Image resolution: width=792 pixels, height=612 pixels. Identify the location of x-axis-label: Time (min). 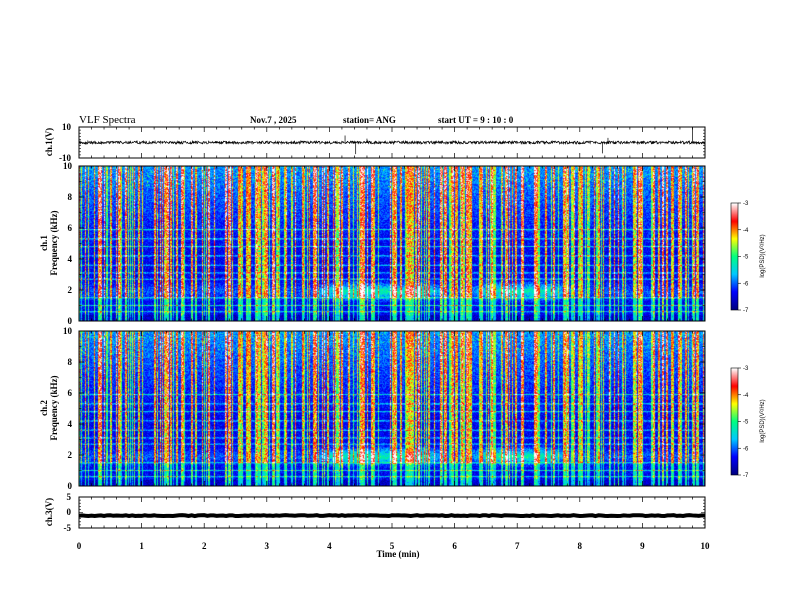
(397, 554).